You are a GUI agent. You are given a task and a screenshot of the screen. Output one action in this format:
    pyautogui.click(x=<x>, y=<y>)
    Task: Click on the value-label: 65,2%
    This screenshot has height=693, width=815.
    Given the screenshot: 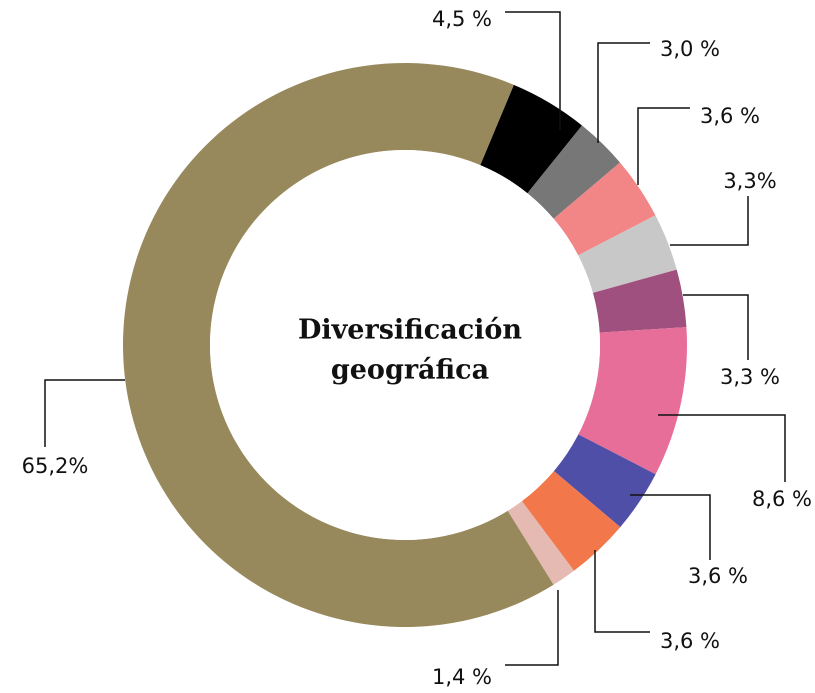 What is the action you would take?
    pyautogui.click(x=55, y=466)
    